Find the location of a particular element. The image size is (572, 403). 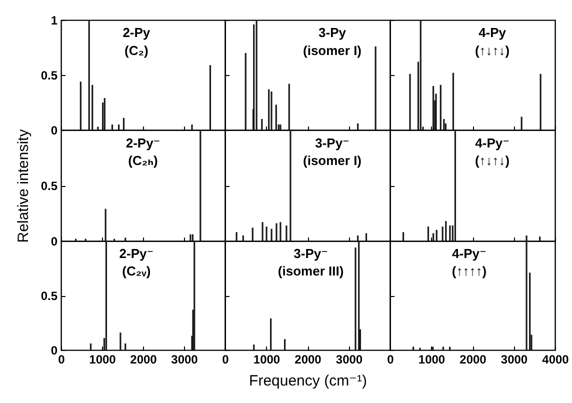

chart-title: 4-Py is located at coordinates (492, 32).